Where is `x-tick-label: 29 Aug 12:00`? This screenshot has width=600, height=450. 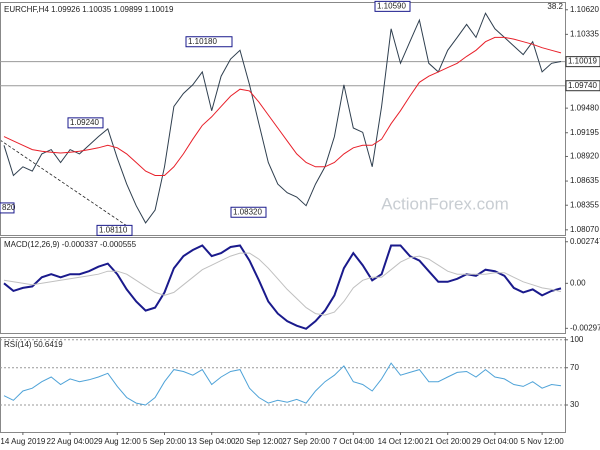 x-tick-label: 29 Aug 12:00 is located at coordinates (118, 441).